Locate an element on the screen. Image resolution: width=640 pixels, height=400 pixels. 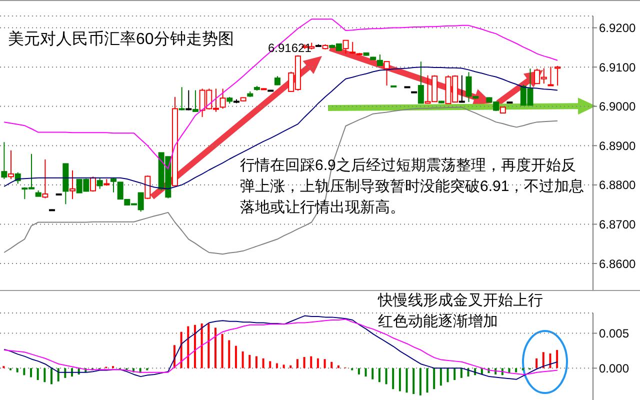
y-tick-label: 6.9200 is located at coordinates (617, 28).